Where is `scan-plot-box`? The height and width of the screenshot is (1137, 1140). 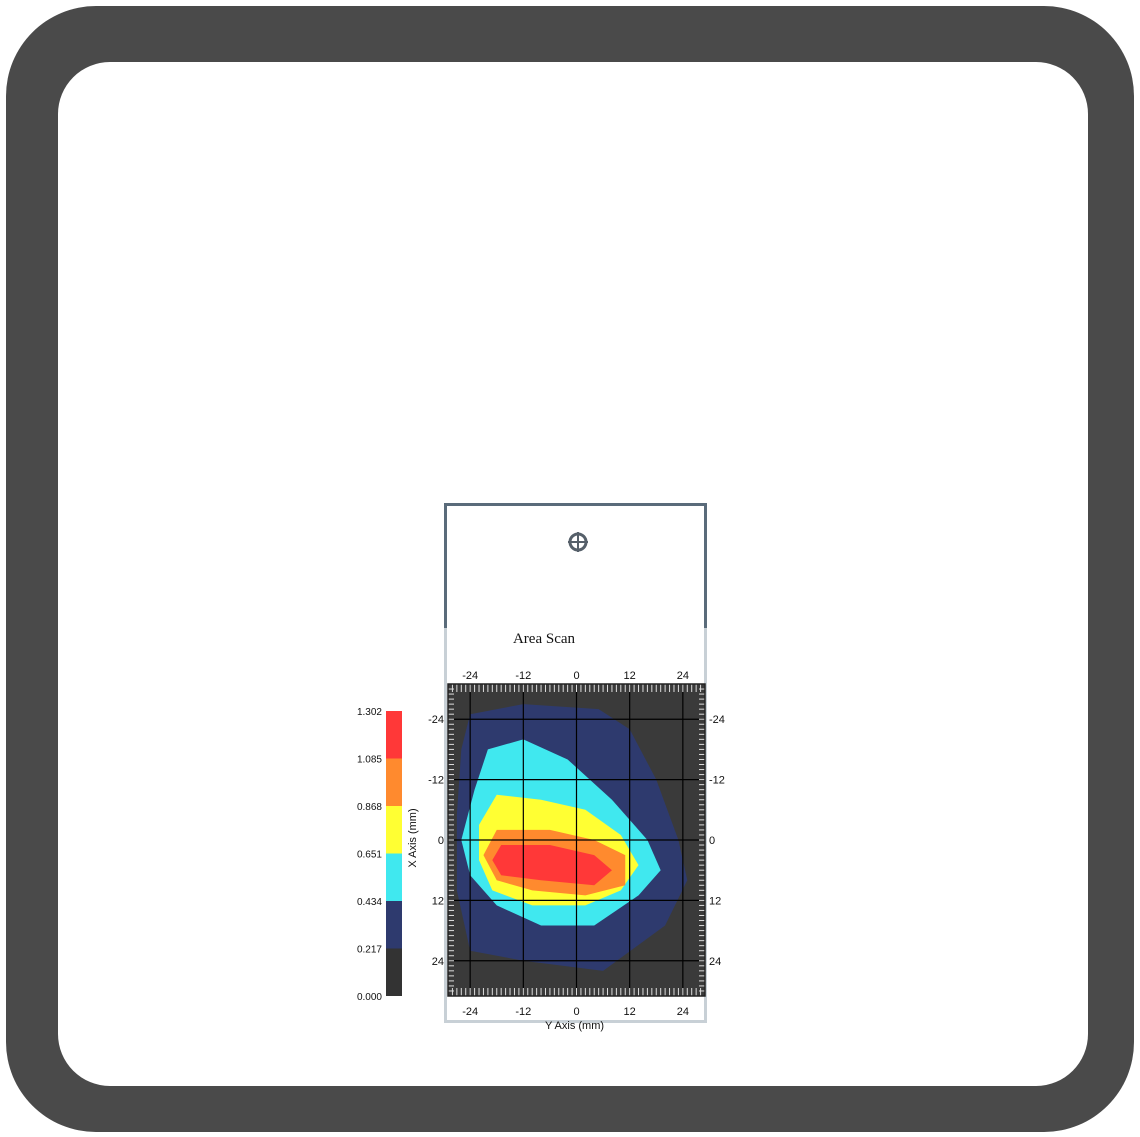
scan-plot-box is located at coordinates (575, 825).